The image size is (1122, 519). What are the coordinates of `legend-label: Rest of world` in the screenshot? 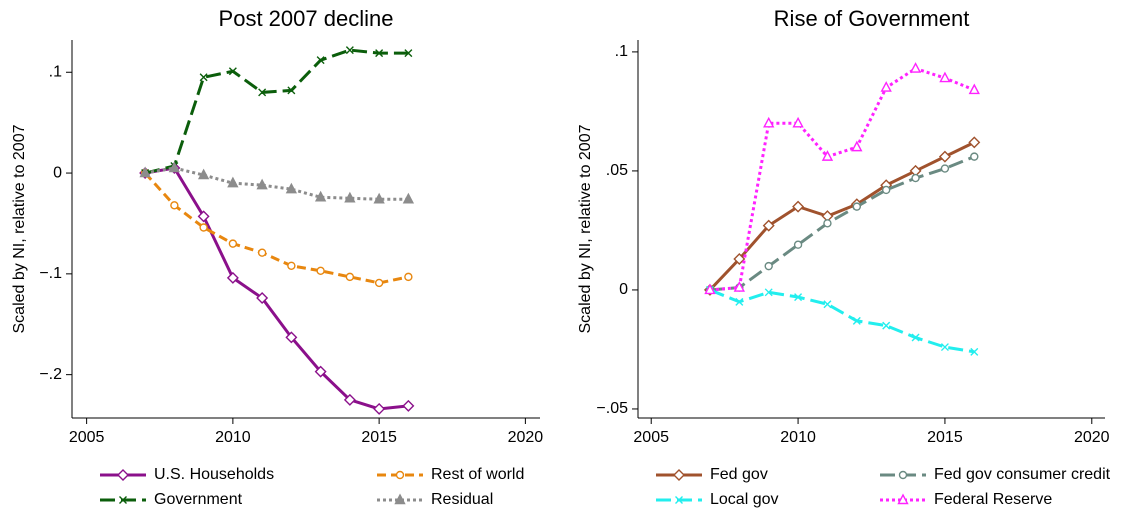 It's located at (477, 474).